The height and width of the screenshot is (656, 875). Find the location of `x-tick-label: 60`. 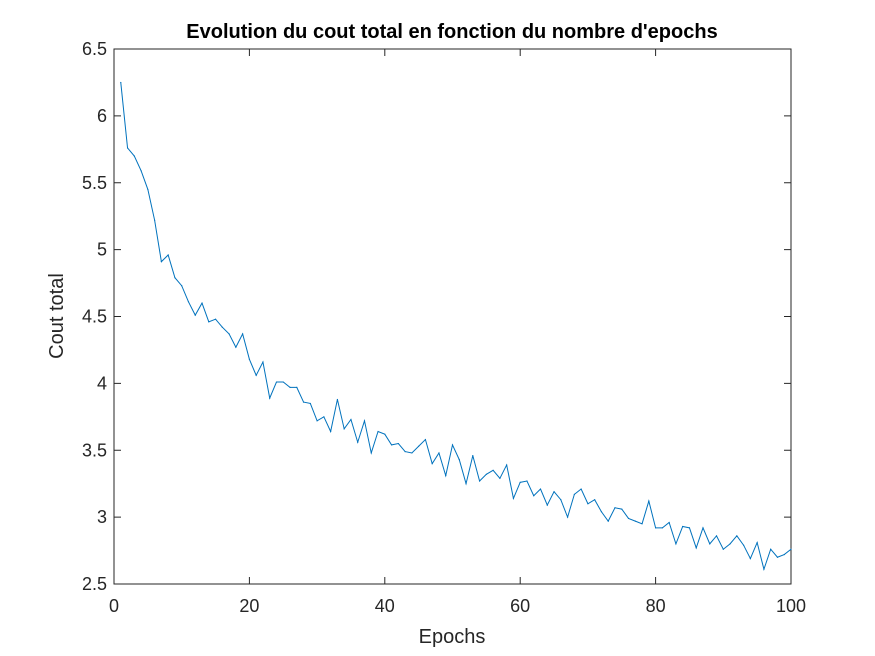

x-tick-label: 60 is located at coordinates (520, 606).